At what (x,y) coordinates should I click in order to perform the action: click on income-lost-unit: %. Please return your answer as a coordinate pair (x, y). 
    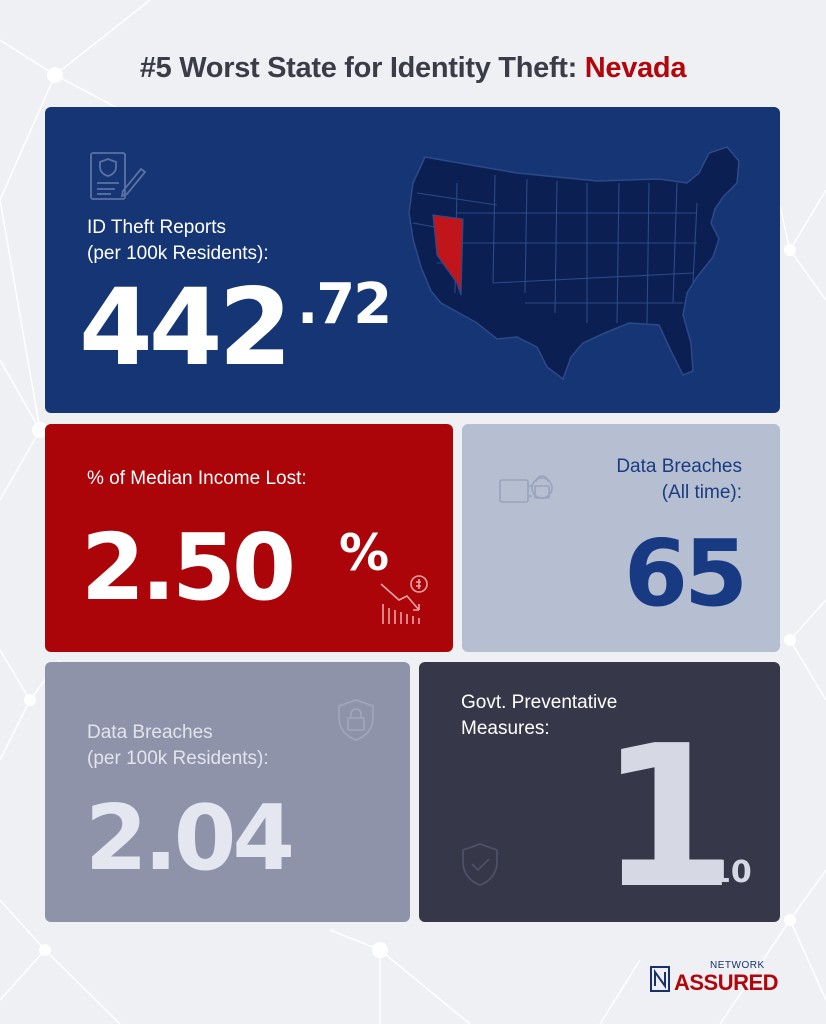
    Looking at the image, I should click on (364, 553).